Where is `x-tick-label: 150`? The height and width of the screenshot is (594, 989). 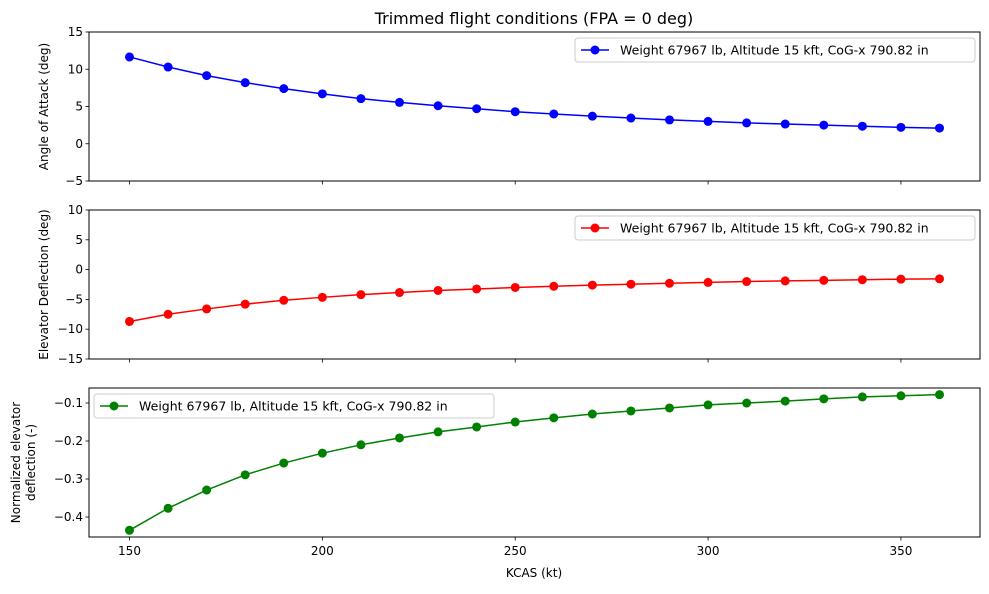 x-tick-label: 150 is located at coordinates (129, 551).